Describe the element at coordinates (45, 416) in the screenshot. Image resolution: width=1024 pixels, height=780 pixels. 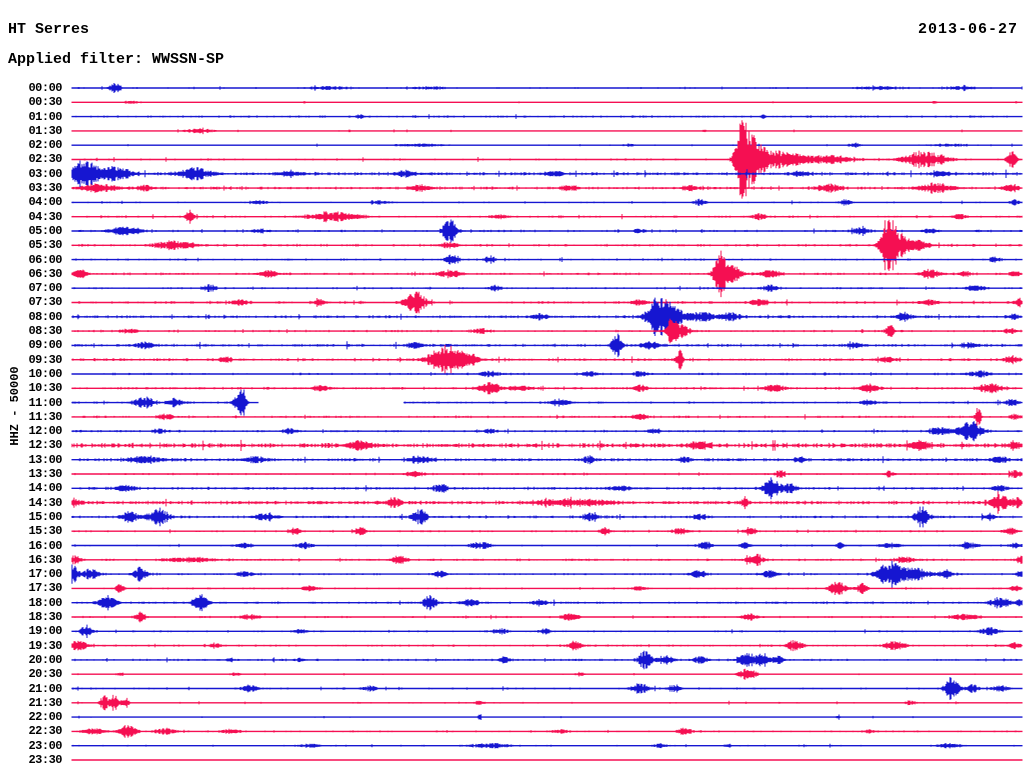
I see `time-label: 11:30` at that location.